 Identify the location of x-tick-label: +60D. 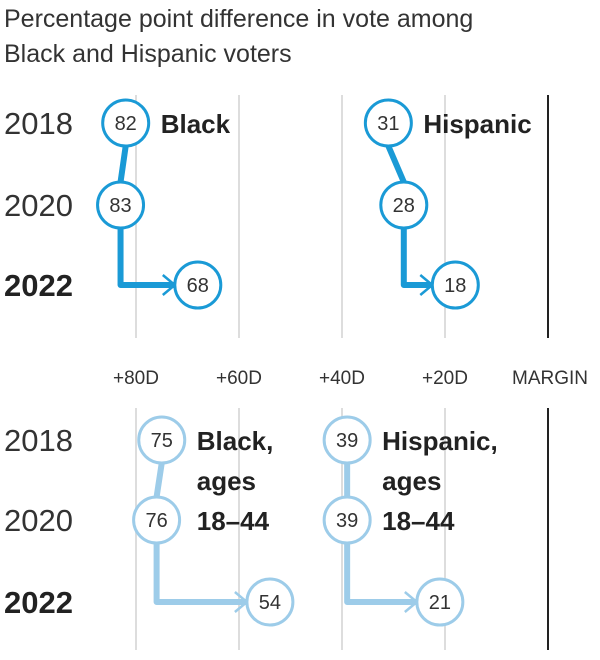
(239, 378).